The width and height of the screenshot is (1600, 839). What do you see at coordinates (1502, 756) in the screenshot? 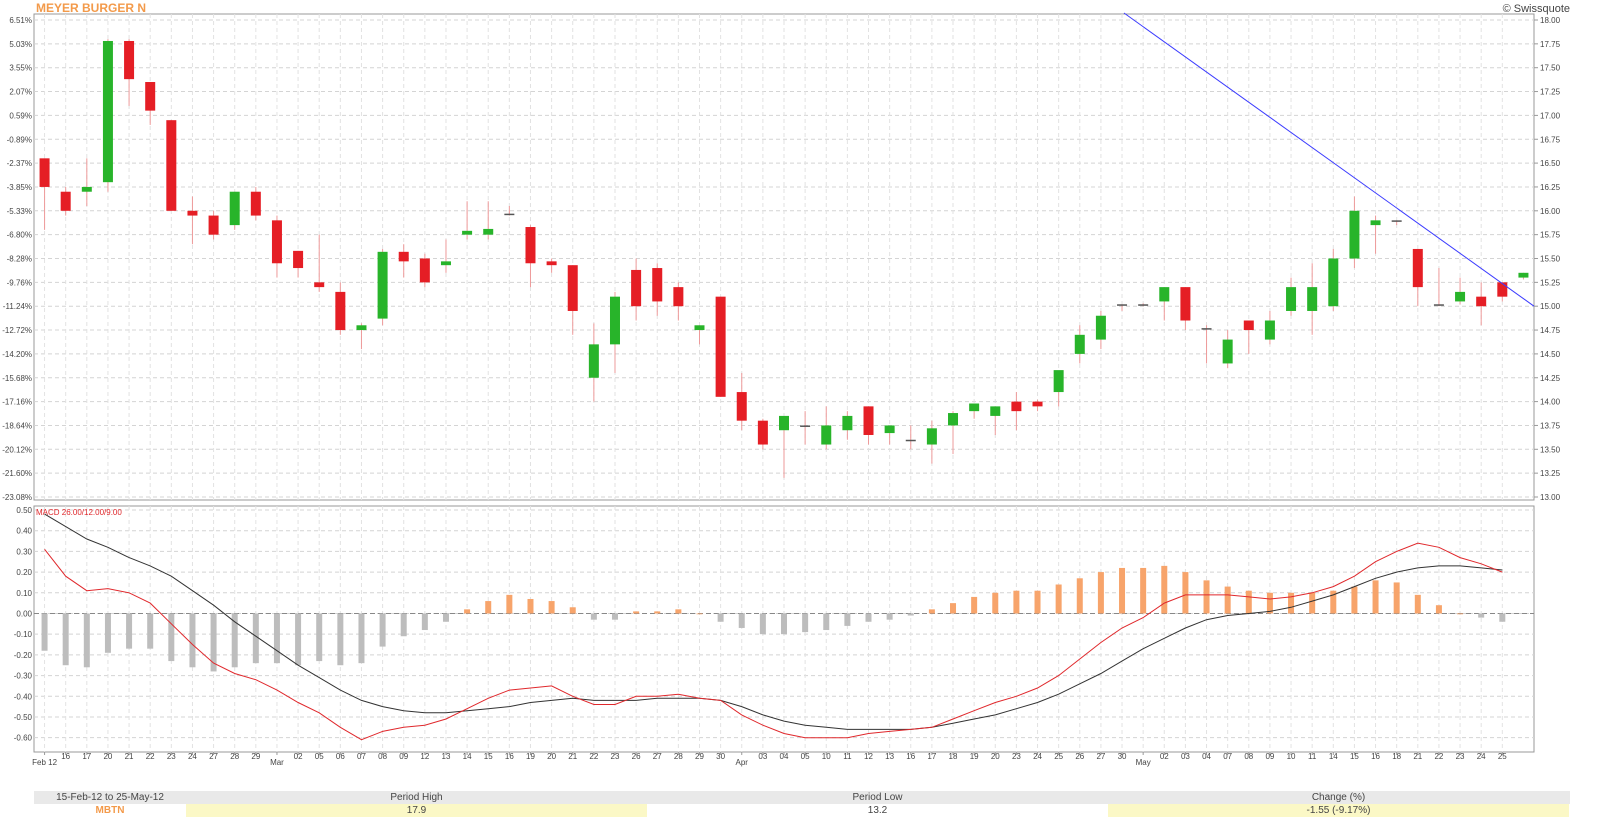
I see `x-tick-label: 25` at bounding box center [1502, 756].